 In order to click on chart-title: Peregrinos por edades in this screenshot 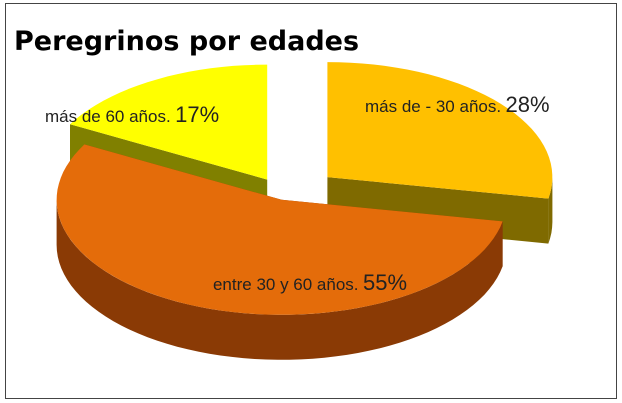, I will do `click(186, 41)`.